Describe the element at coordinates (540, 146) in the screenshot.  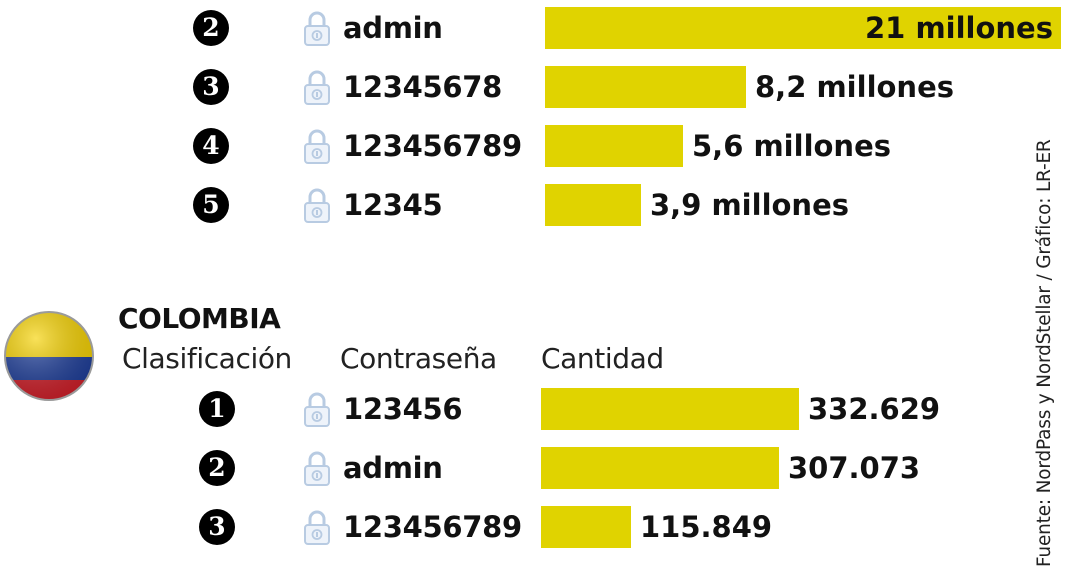
I see `chart-row: 4 123456789 5,6 millones` at that location.